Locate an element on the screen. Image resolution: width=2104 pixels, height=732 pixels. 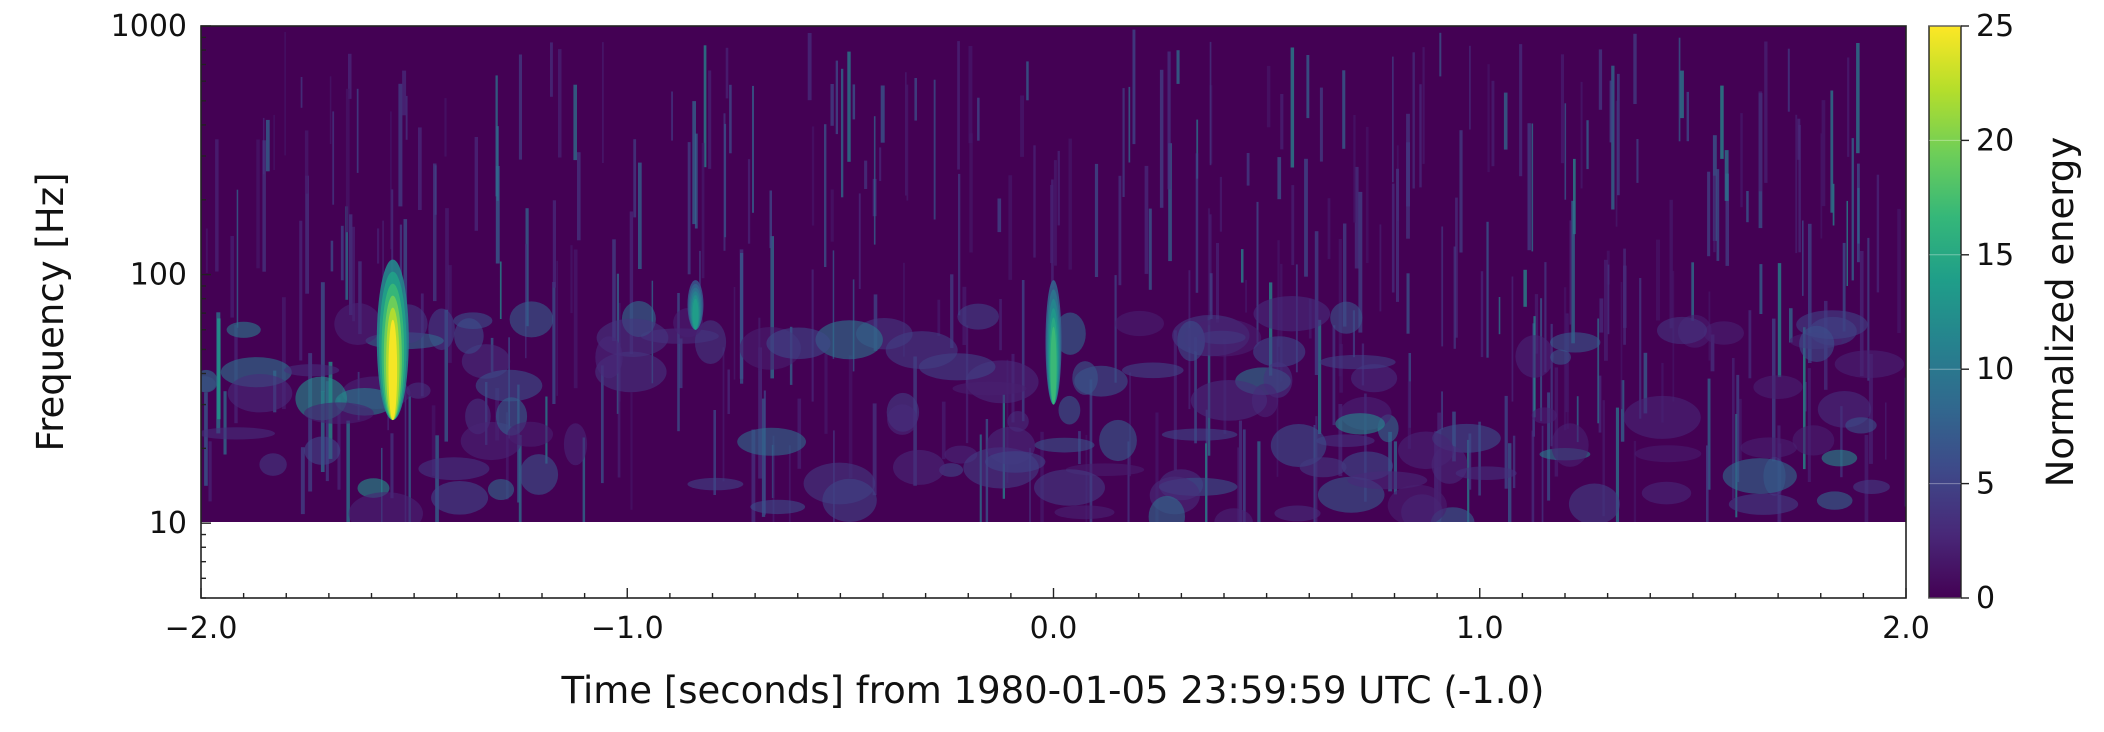
colorbar: 0 5 10 15 20 25 Normalized energy is located at coordinates (2005, 312).